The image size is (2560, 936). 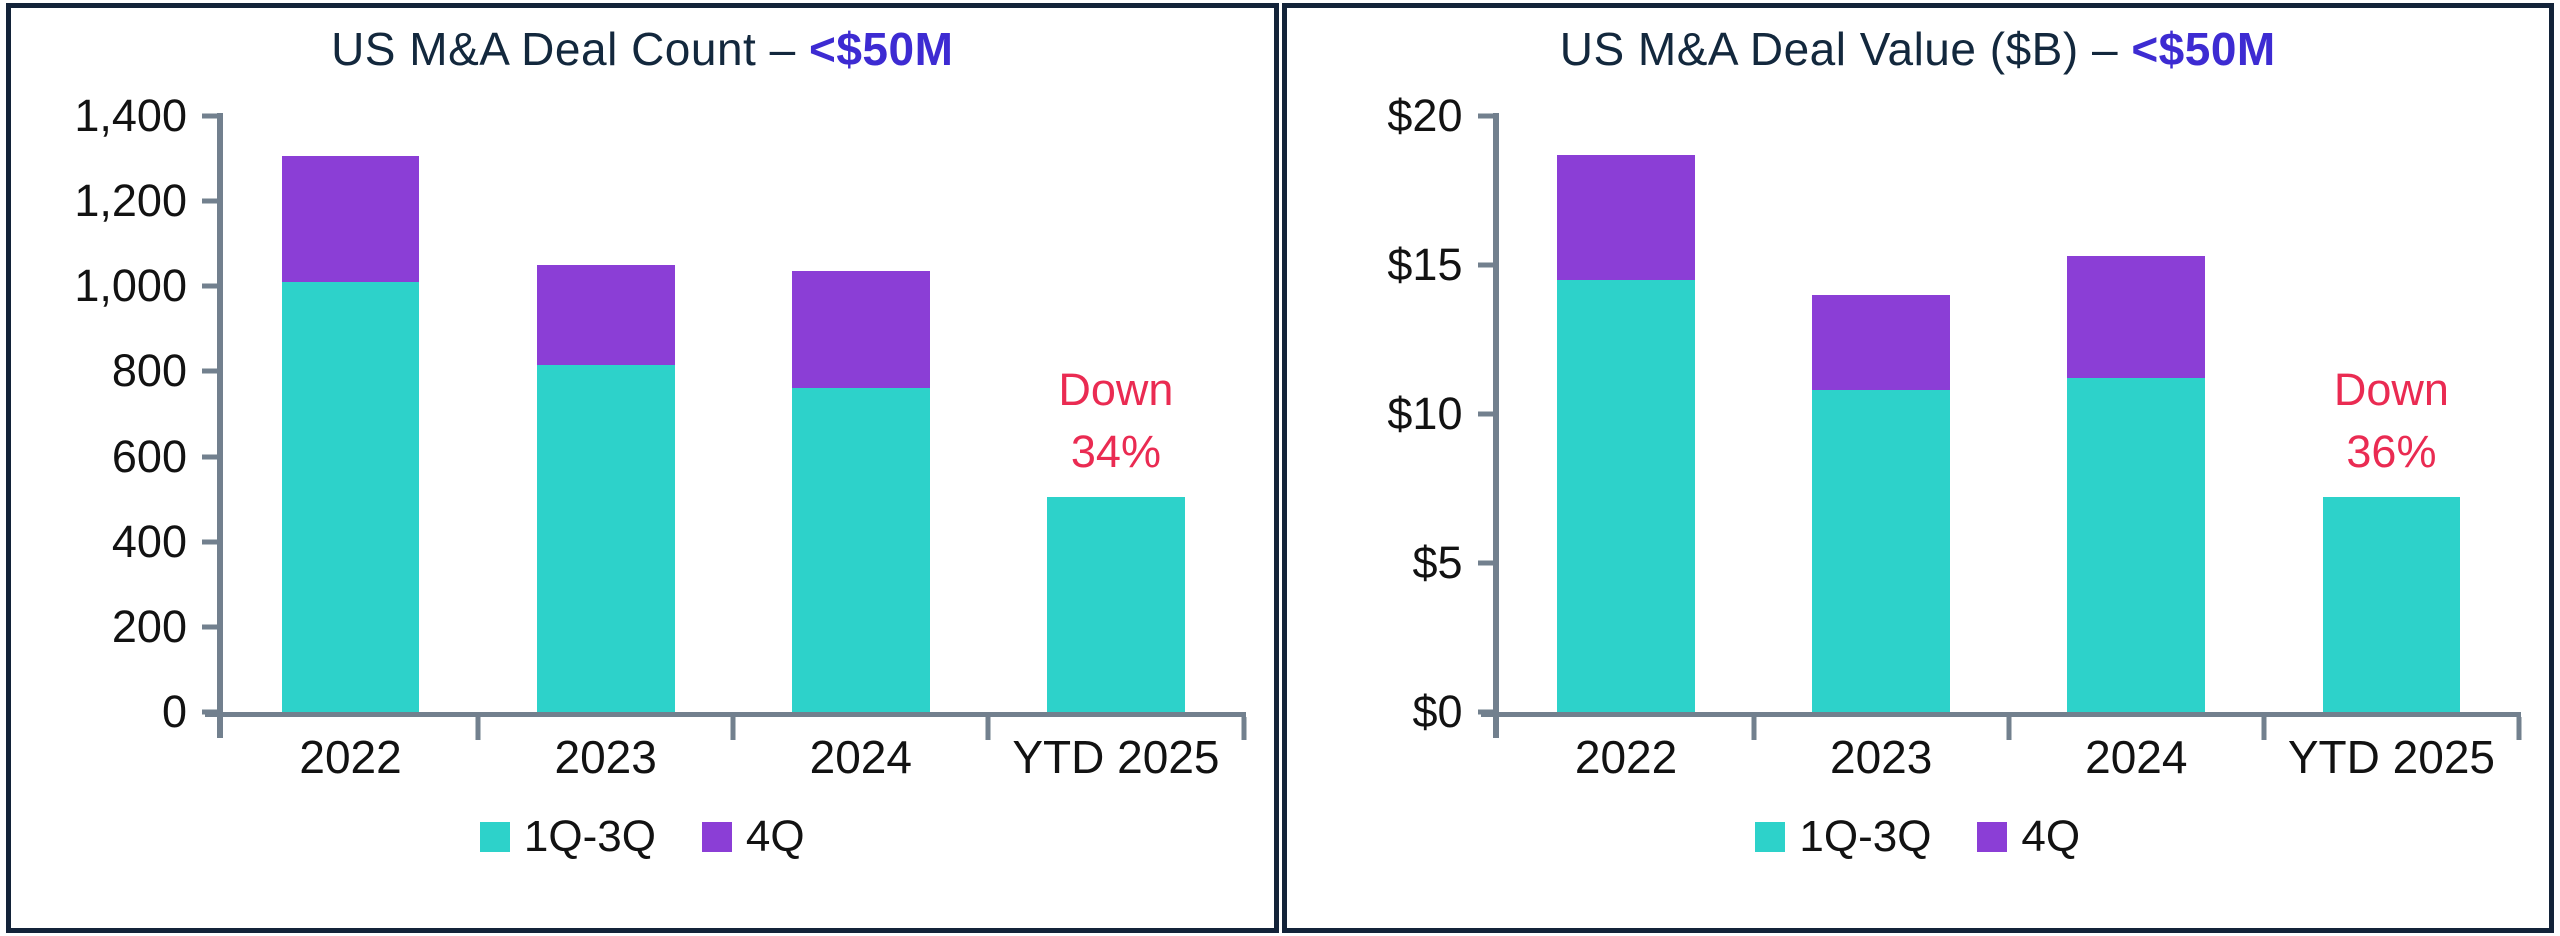 What do you see at coordinates (1425, 413) in the screenshot?
I see `y-axis-tick-label: $10` at bounding box center [1425, 413].